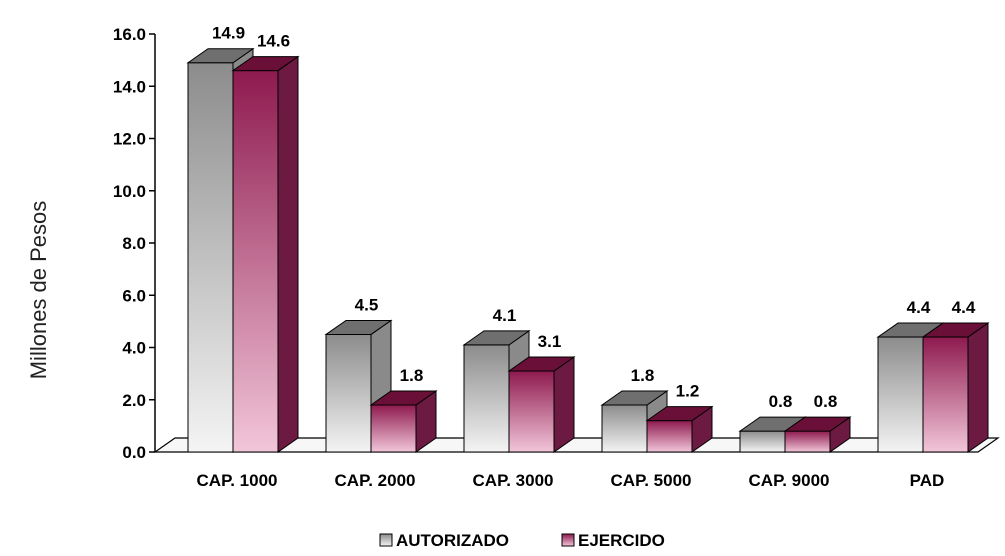  Describe the element at coordinates (505, 315) in the screenshot. I see `data-label: 4.1` at that location.